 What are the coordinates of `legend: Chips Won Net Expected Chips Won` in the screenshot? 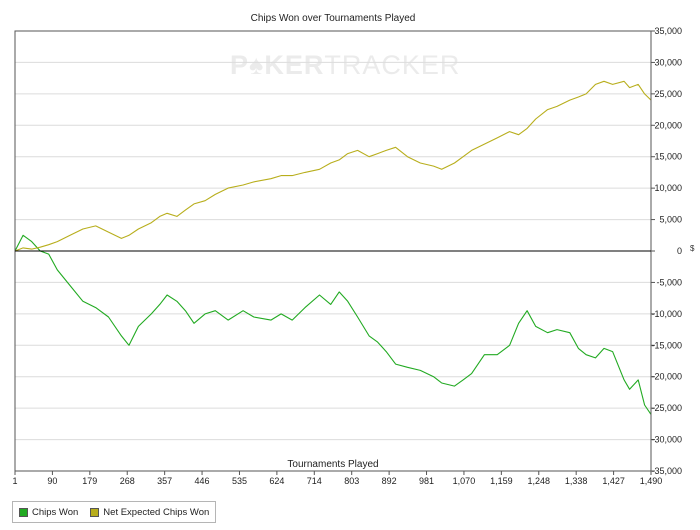 It's located at (114, 512).